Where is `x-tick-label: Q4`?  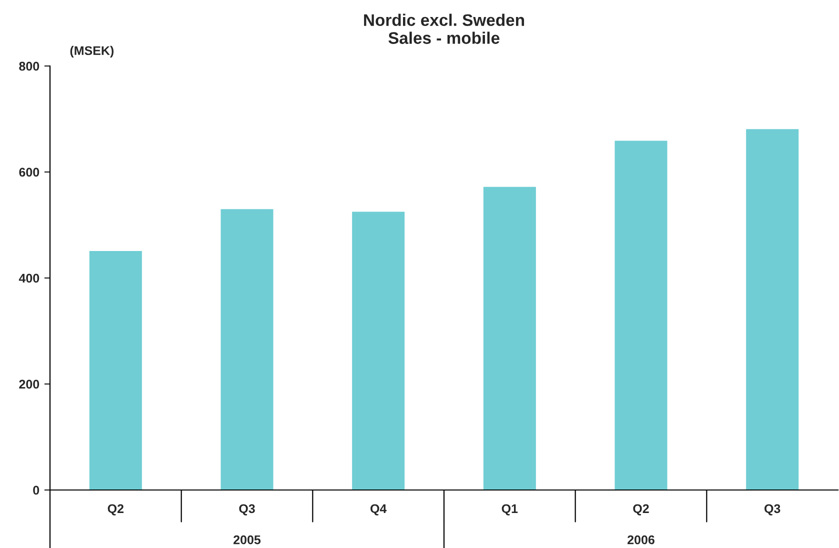
x-tick-label: Q4 is located at coordinates (378, 510).